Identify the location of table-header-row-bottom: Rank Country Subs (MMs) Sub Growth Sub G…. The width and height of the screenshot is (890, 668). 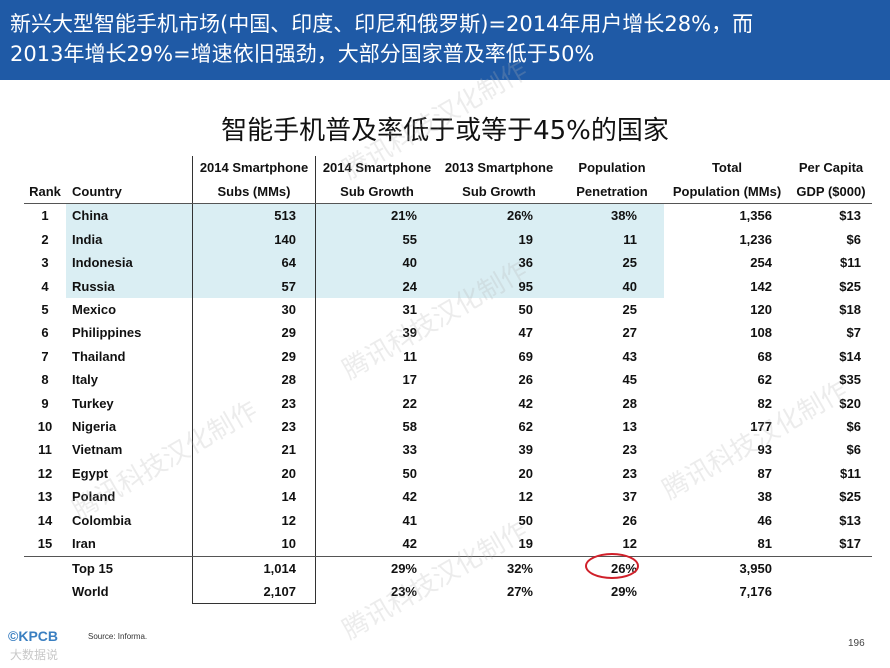
(448, 192).